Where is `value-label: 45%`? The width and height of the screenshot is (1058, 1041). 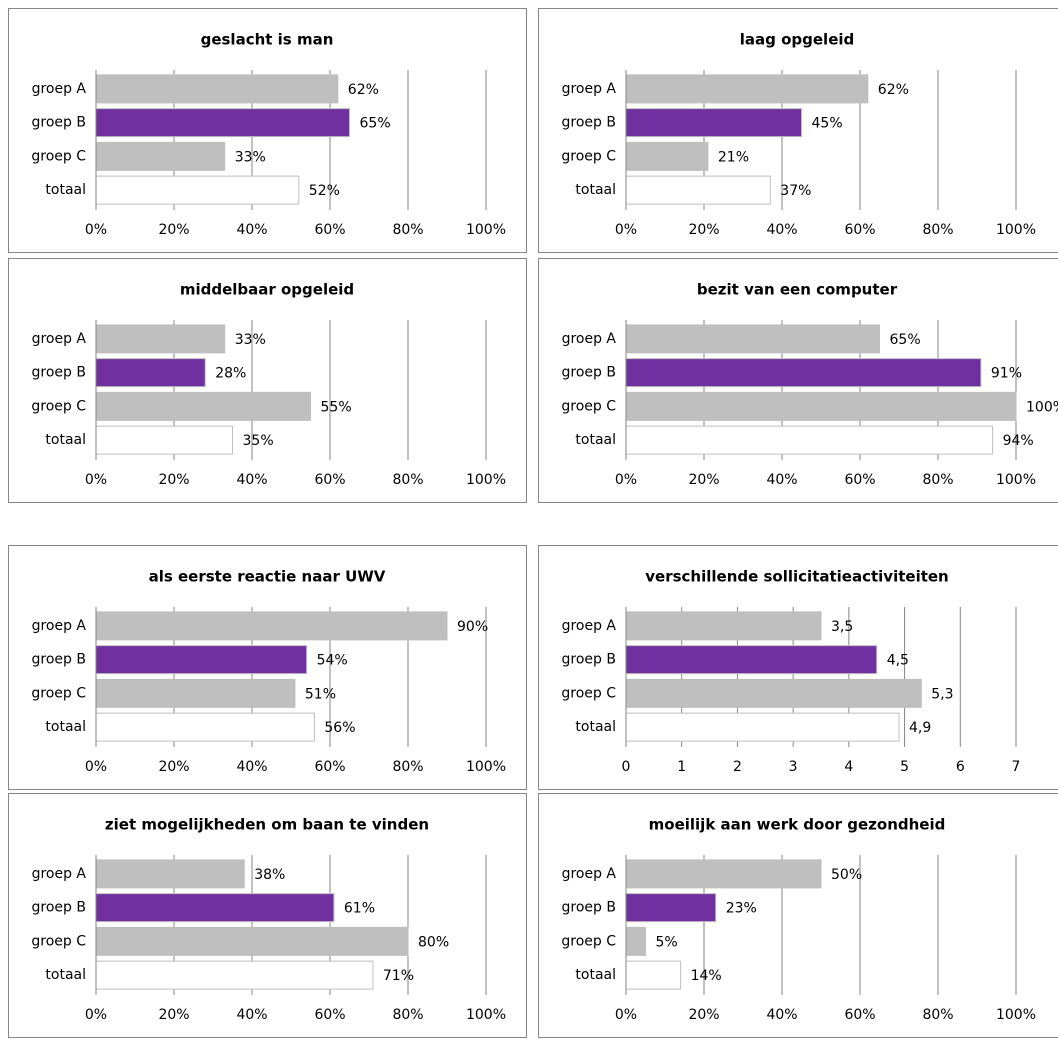
value-label: 45% is located at coordinates (827, 124).